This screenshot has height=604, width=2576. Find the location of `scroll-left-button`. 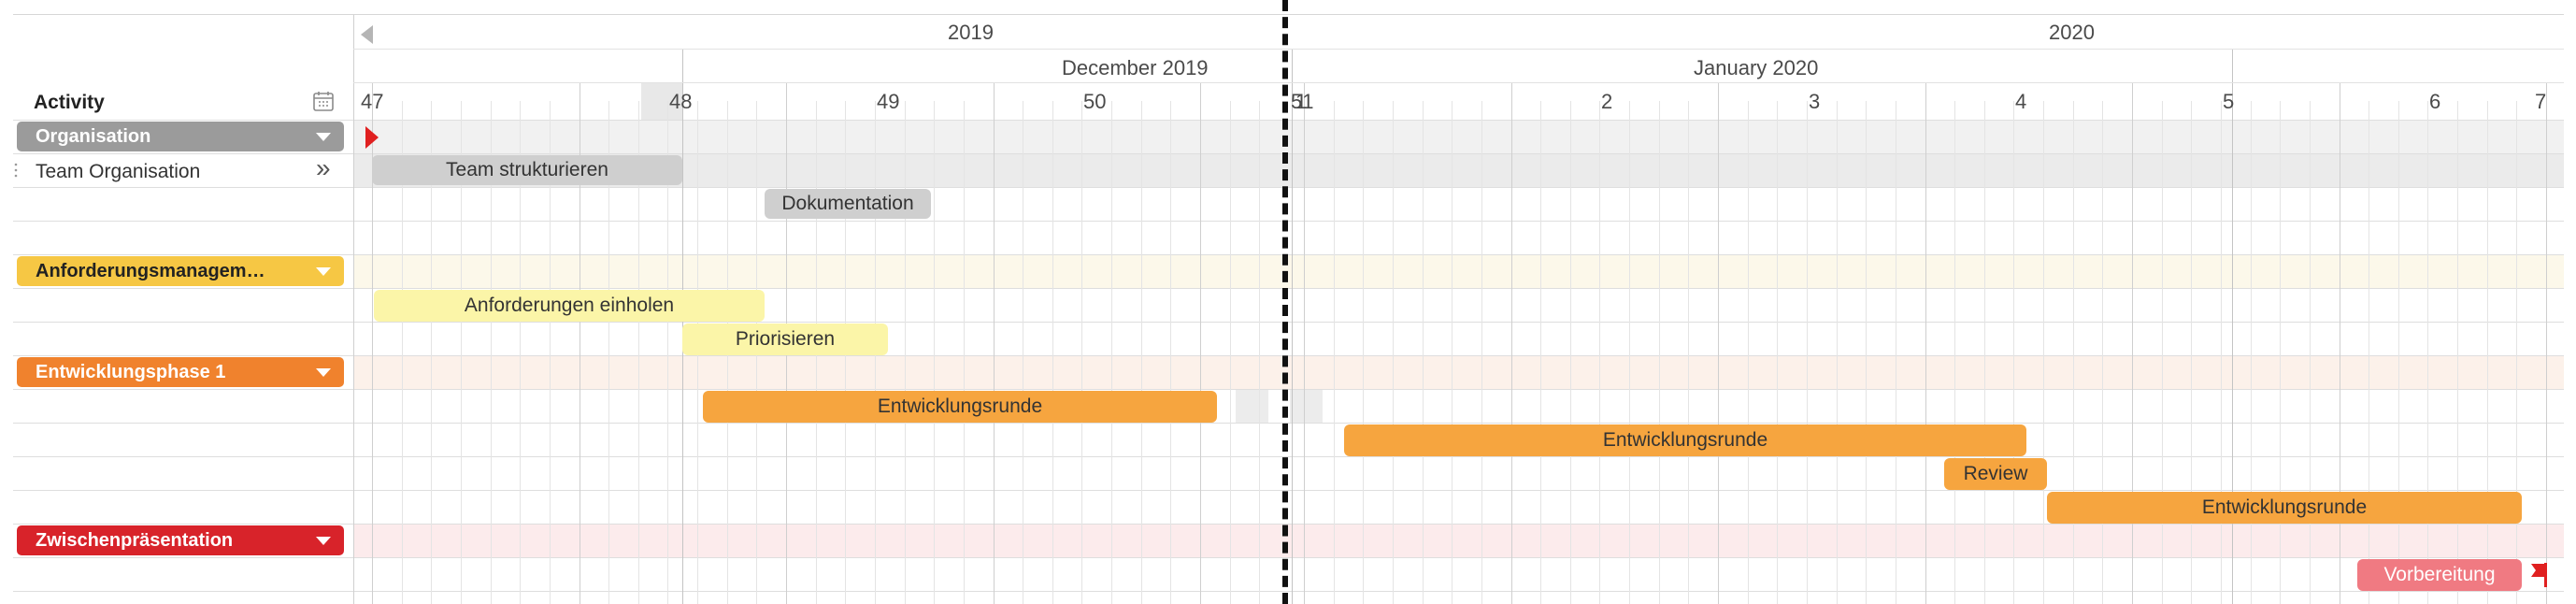

scroll-left-button is located at coordinates (370, 35).